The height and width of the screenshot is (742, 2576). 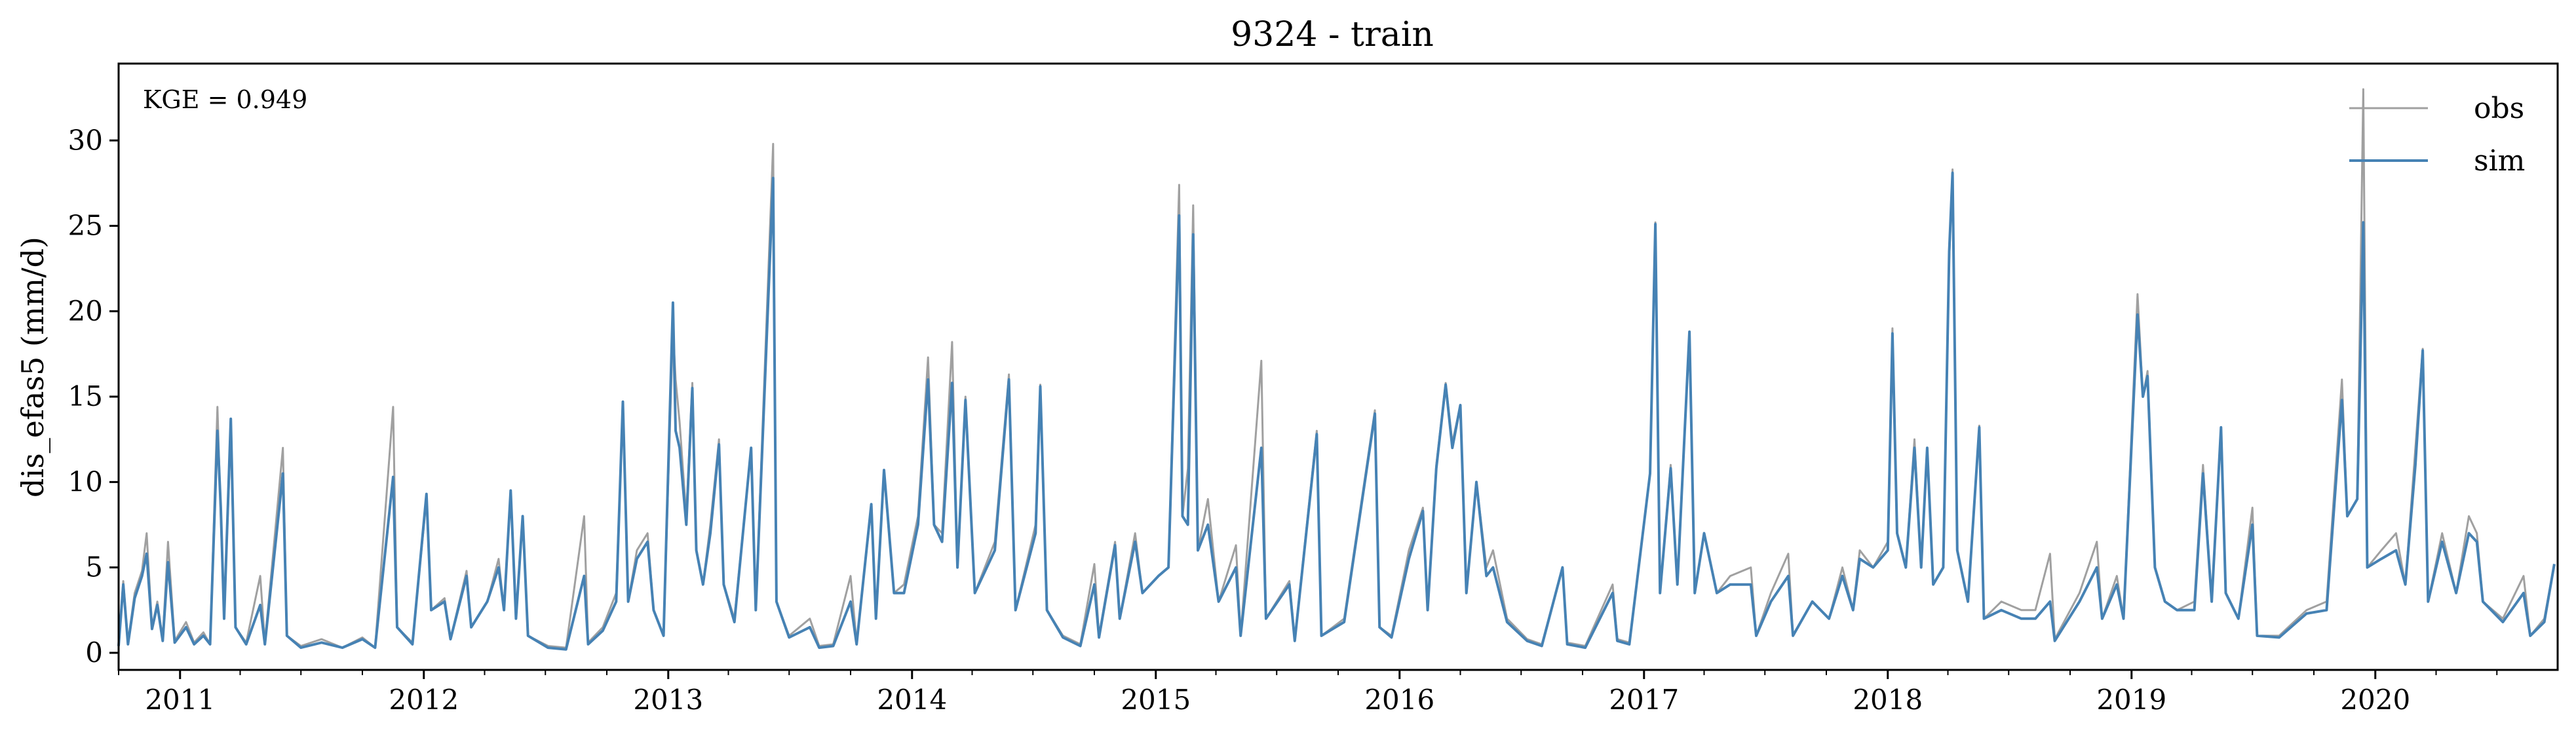 What do you see at coordinates (94, 567) in the screenshot?
I see `y-tick-label: 5` at bounding box center [94, 567].